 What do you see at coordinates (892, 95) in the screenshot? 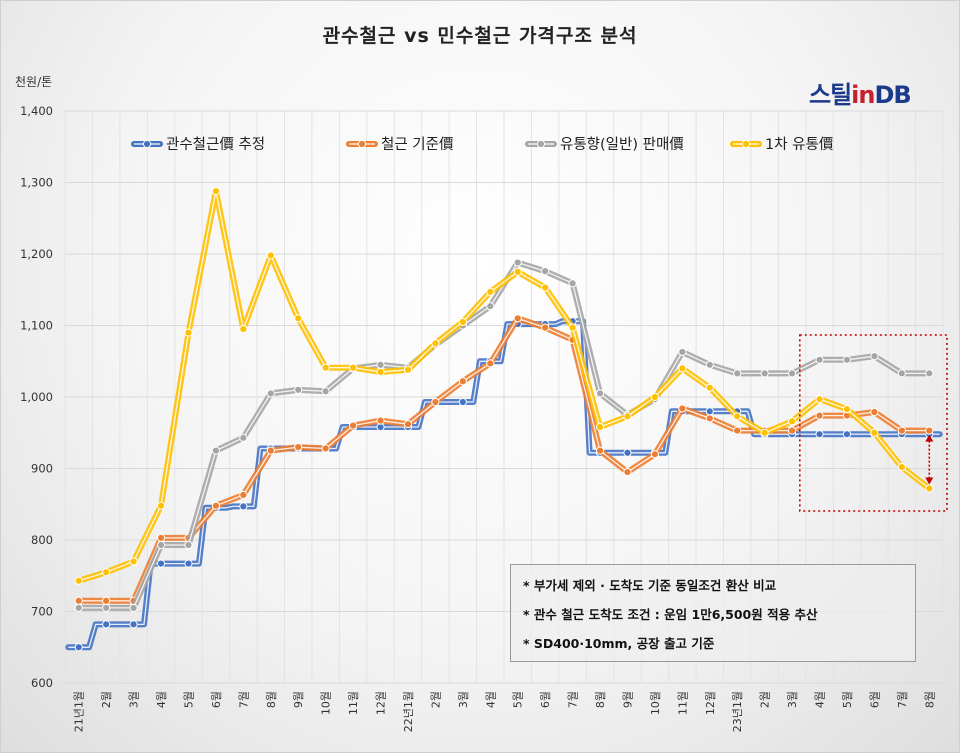
I see `logo-part-3: DB` at bounding box center [892, 95].